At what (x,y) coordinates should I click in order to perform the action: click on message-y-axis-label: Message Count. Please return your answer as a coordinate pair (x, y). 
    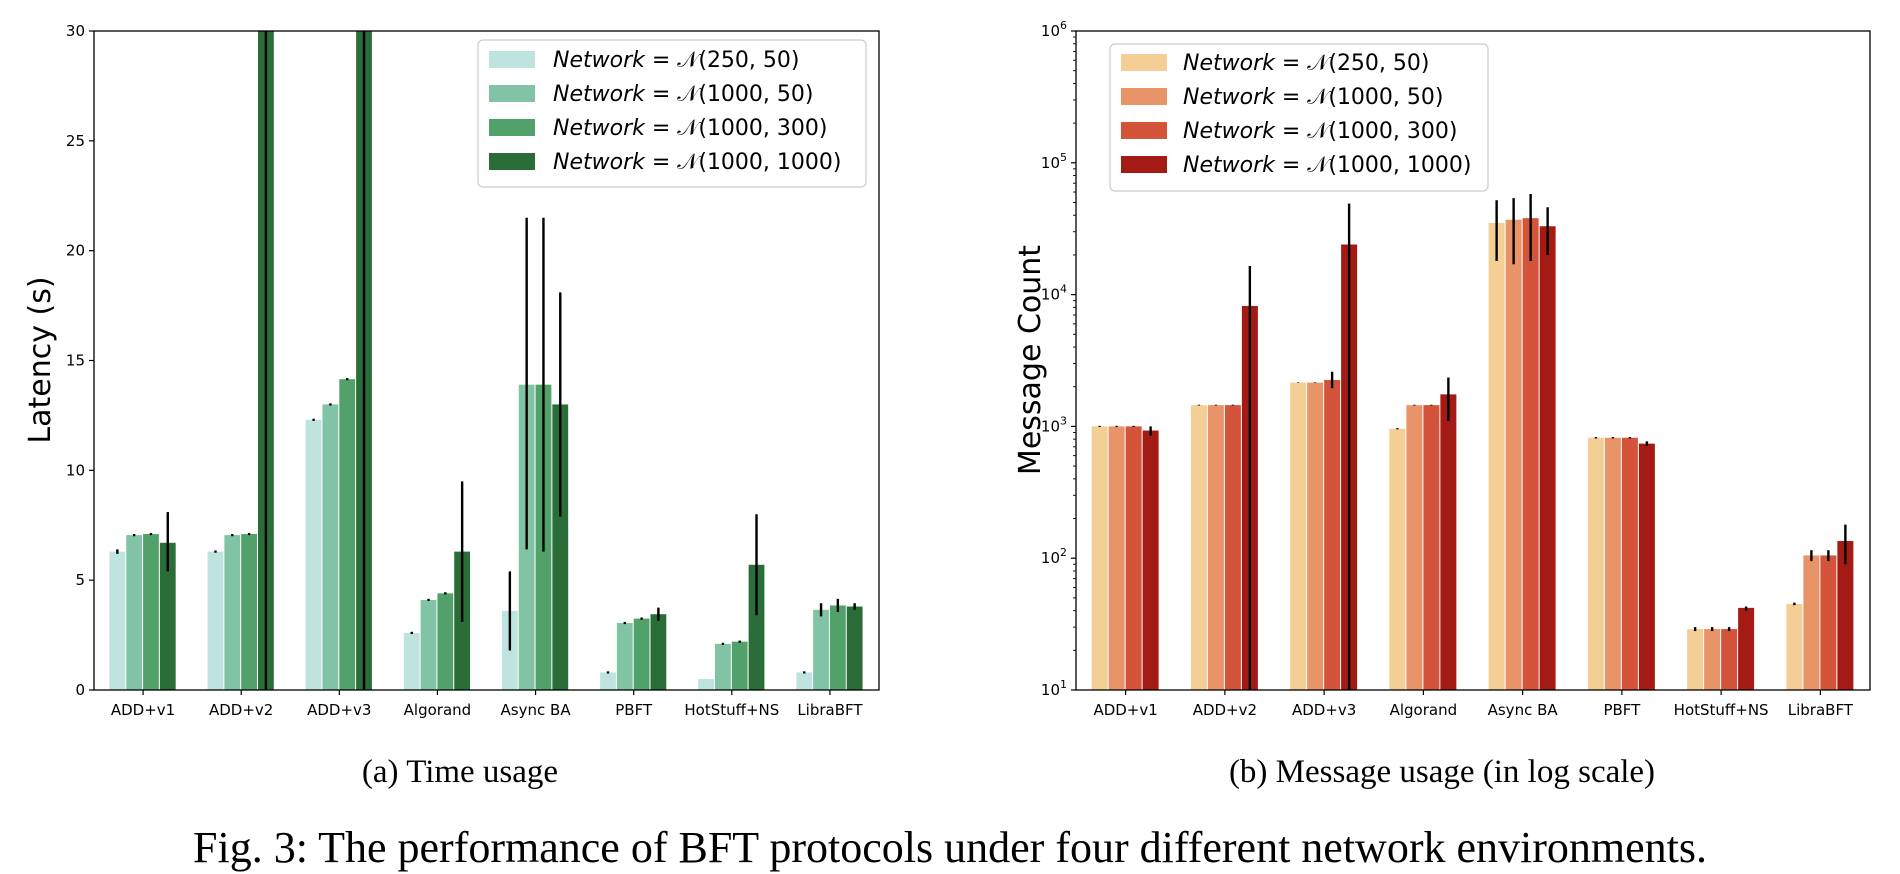
    Looking at the image, I should click on (1030, 360).